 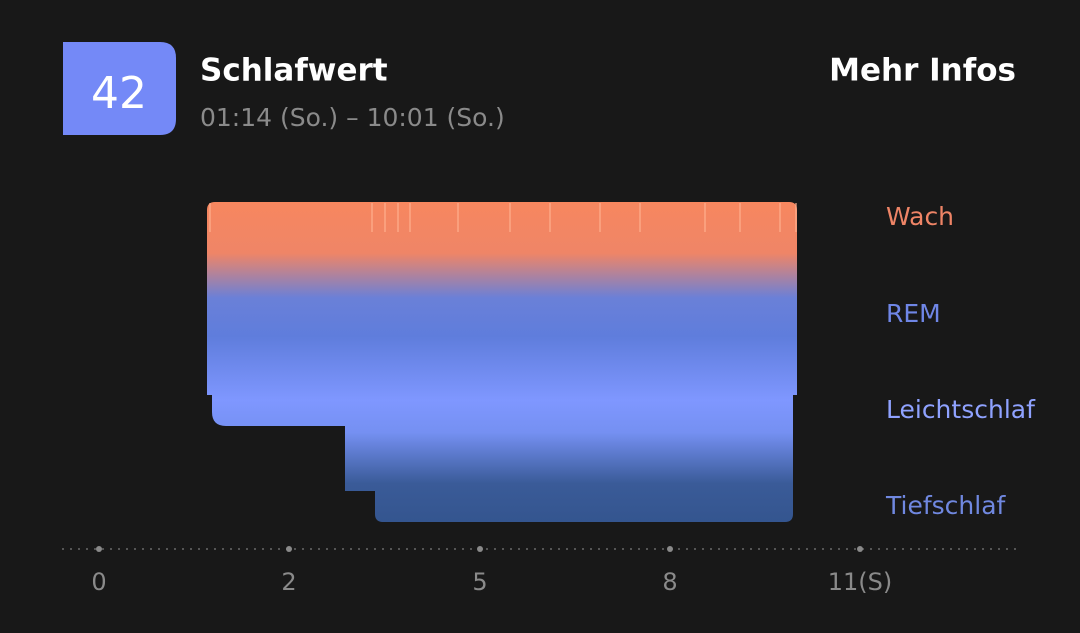 I want to click on score: 42, so click(x=119, y=93).